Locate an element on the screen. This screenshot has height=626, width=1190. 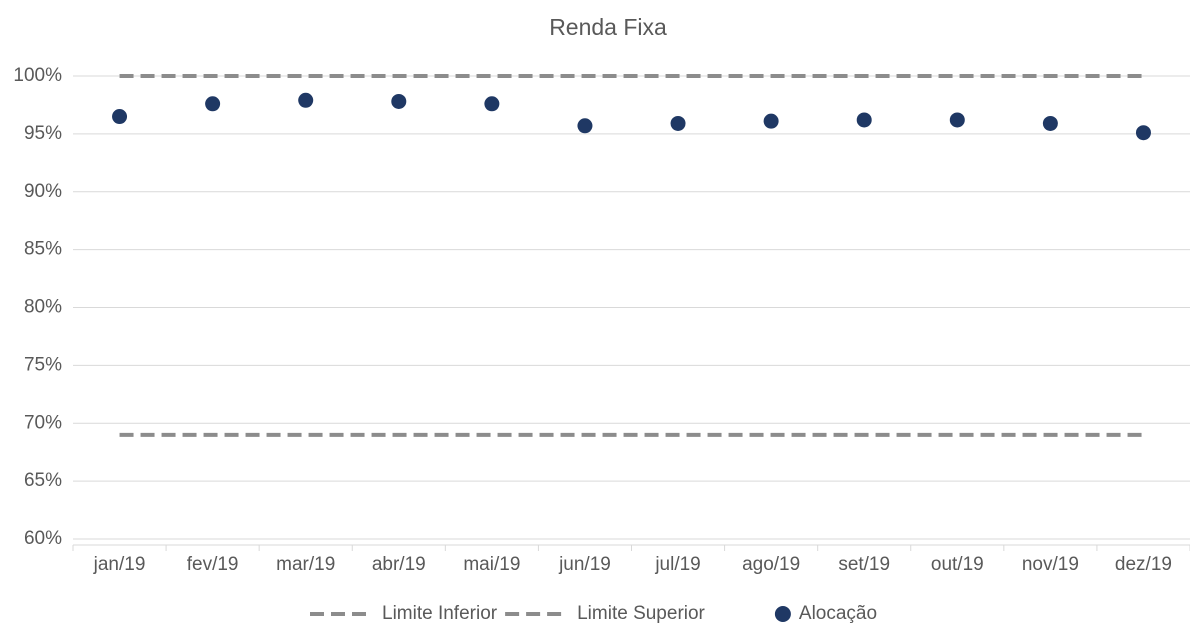
y-tick-label: 60% is located at coordinates (43, 538).